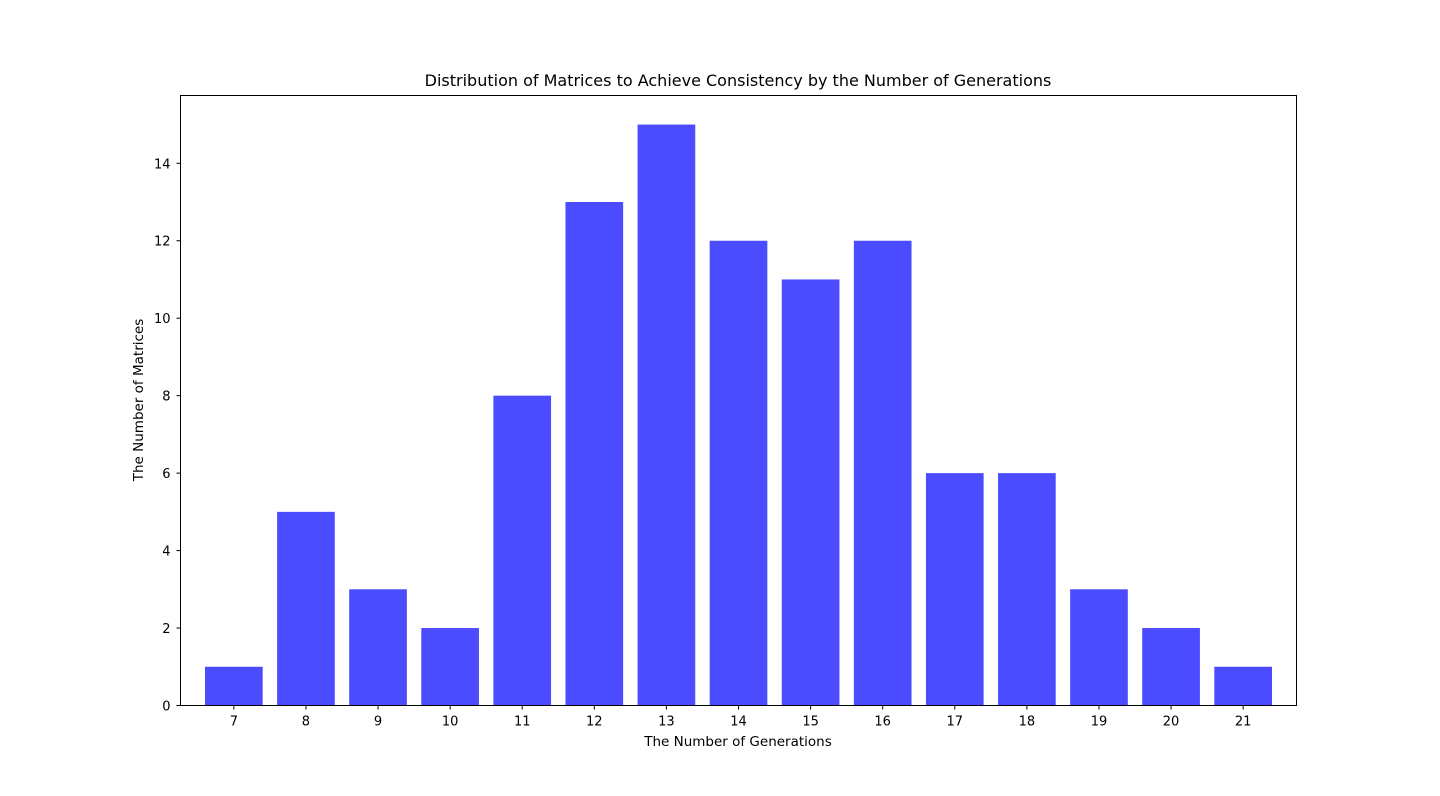 This screenshot has width=1440, height=796. Describe the element at coordinates (139, 401) in the screenshot. I see `y-axis-label: The Number of Matrices` at that location.